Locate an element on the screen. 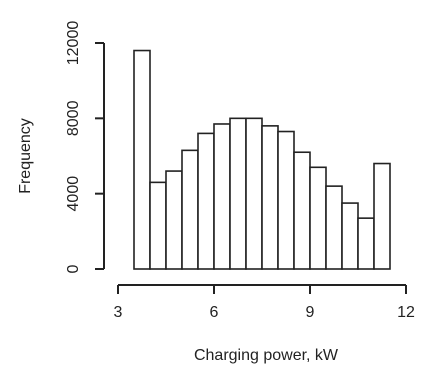 The image size is (428, 374). y-axis-title: Frequency is located at coordinates (25, 156).